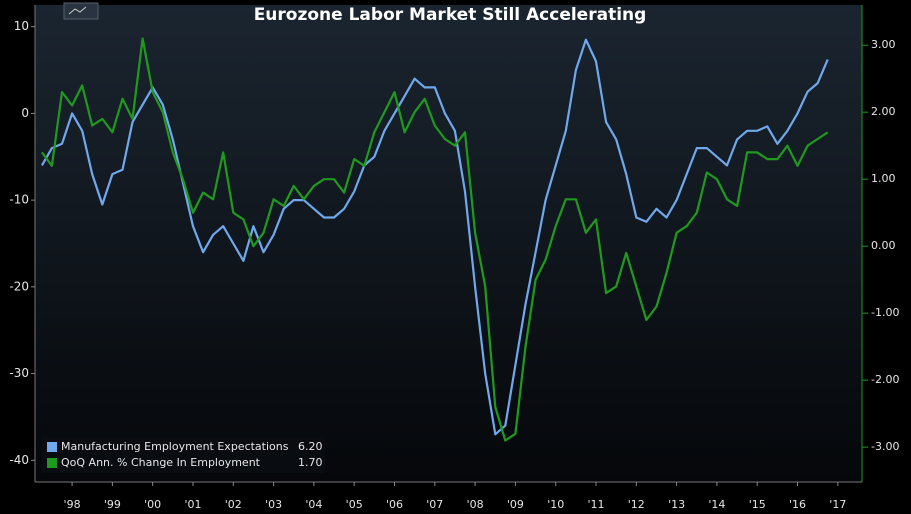 This screenshot has height=514, width=911. Describe the element at coordinates (515, 504) in the screenshot. I see `x-tick-label: '09` at that location.